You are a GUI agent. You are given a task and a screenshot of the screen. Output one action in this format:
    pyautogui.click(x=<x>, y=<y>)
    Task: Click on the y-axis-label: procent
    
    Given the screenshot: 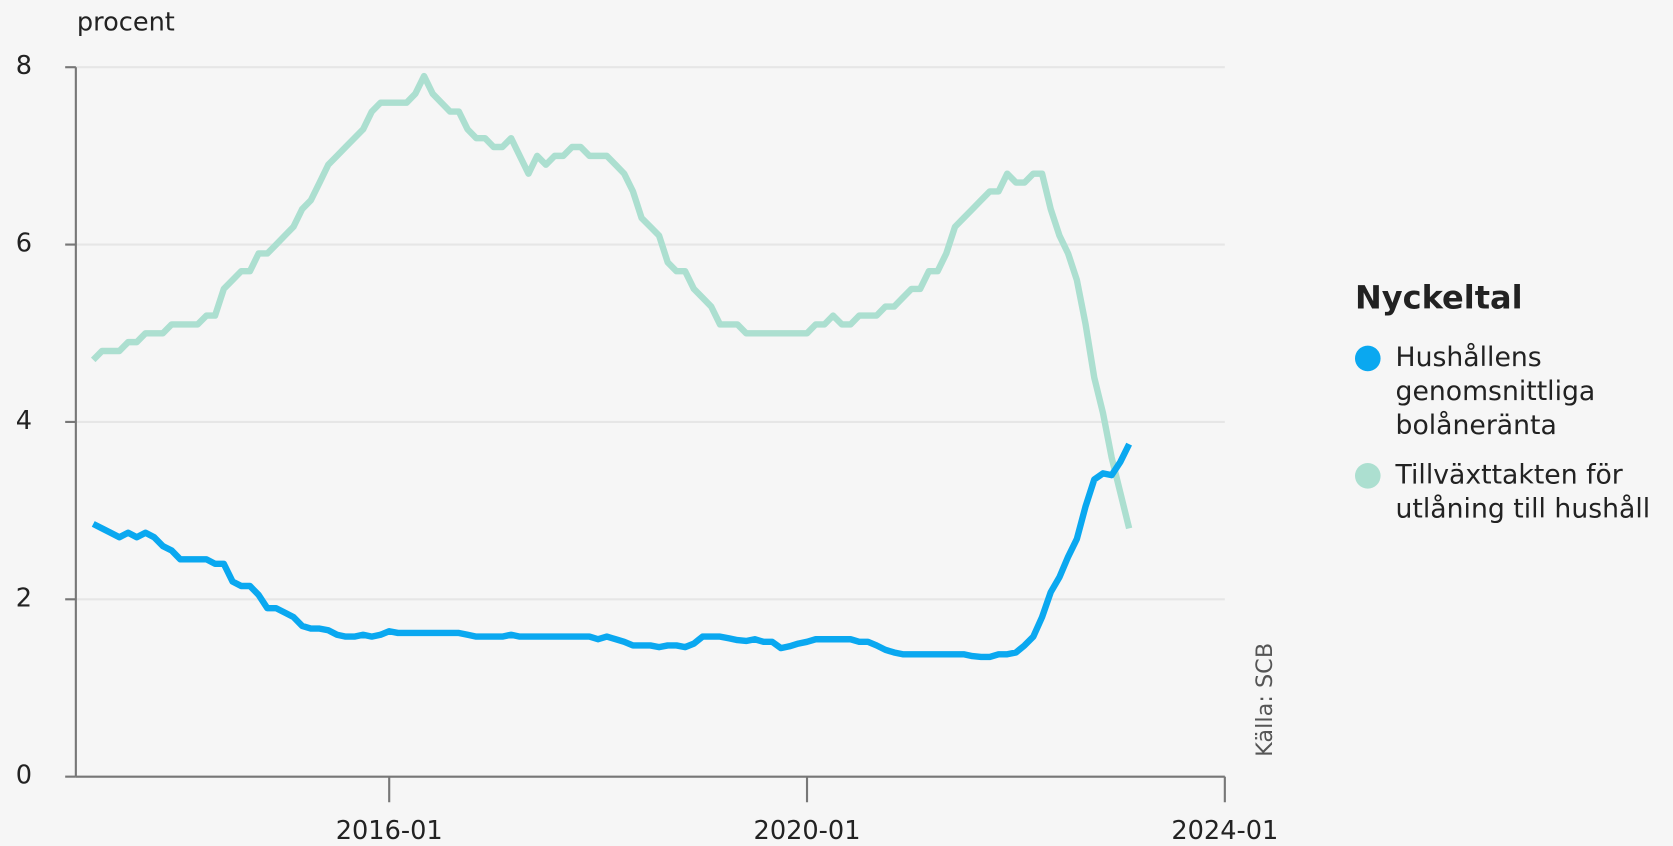 What is the action you would take?
    pyautogui.click(x=126, y=22)
    